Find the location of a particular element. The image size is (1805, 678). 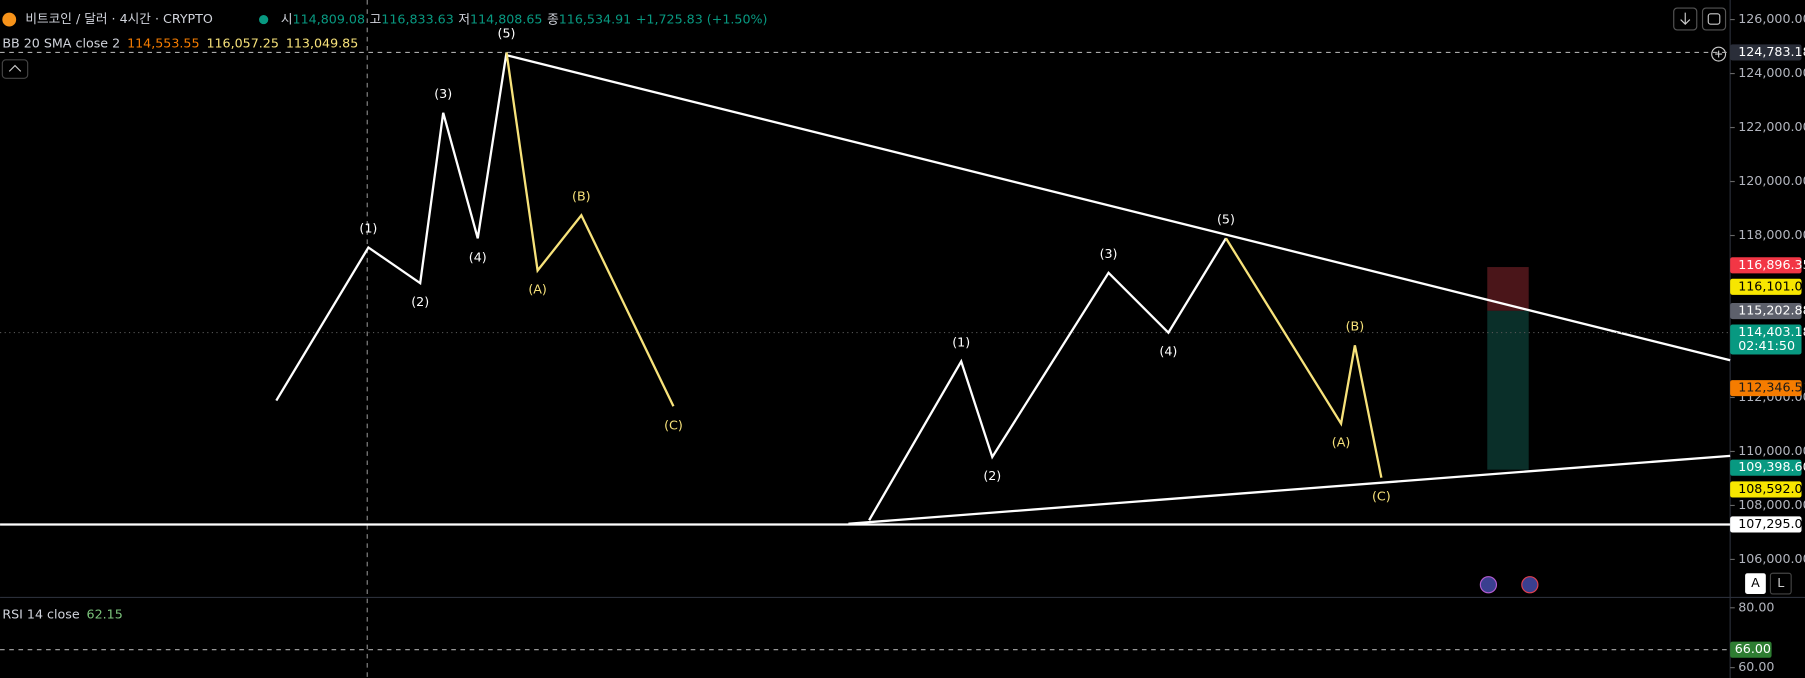

rsi-level-bg is located at coordinates (1751, 649).